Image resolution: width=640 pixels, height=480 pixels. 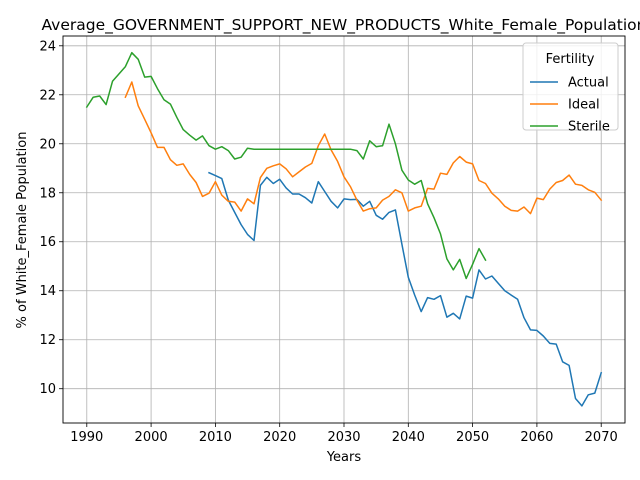 What do you see at coordinates (601, 437) in the screenshot?
I see `x-tick-label: 2070` at bounding box center [601, 437].